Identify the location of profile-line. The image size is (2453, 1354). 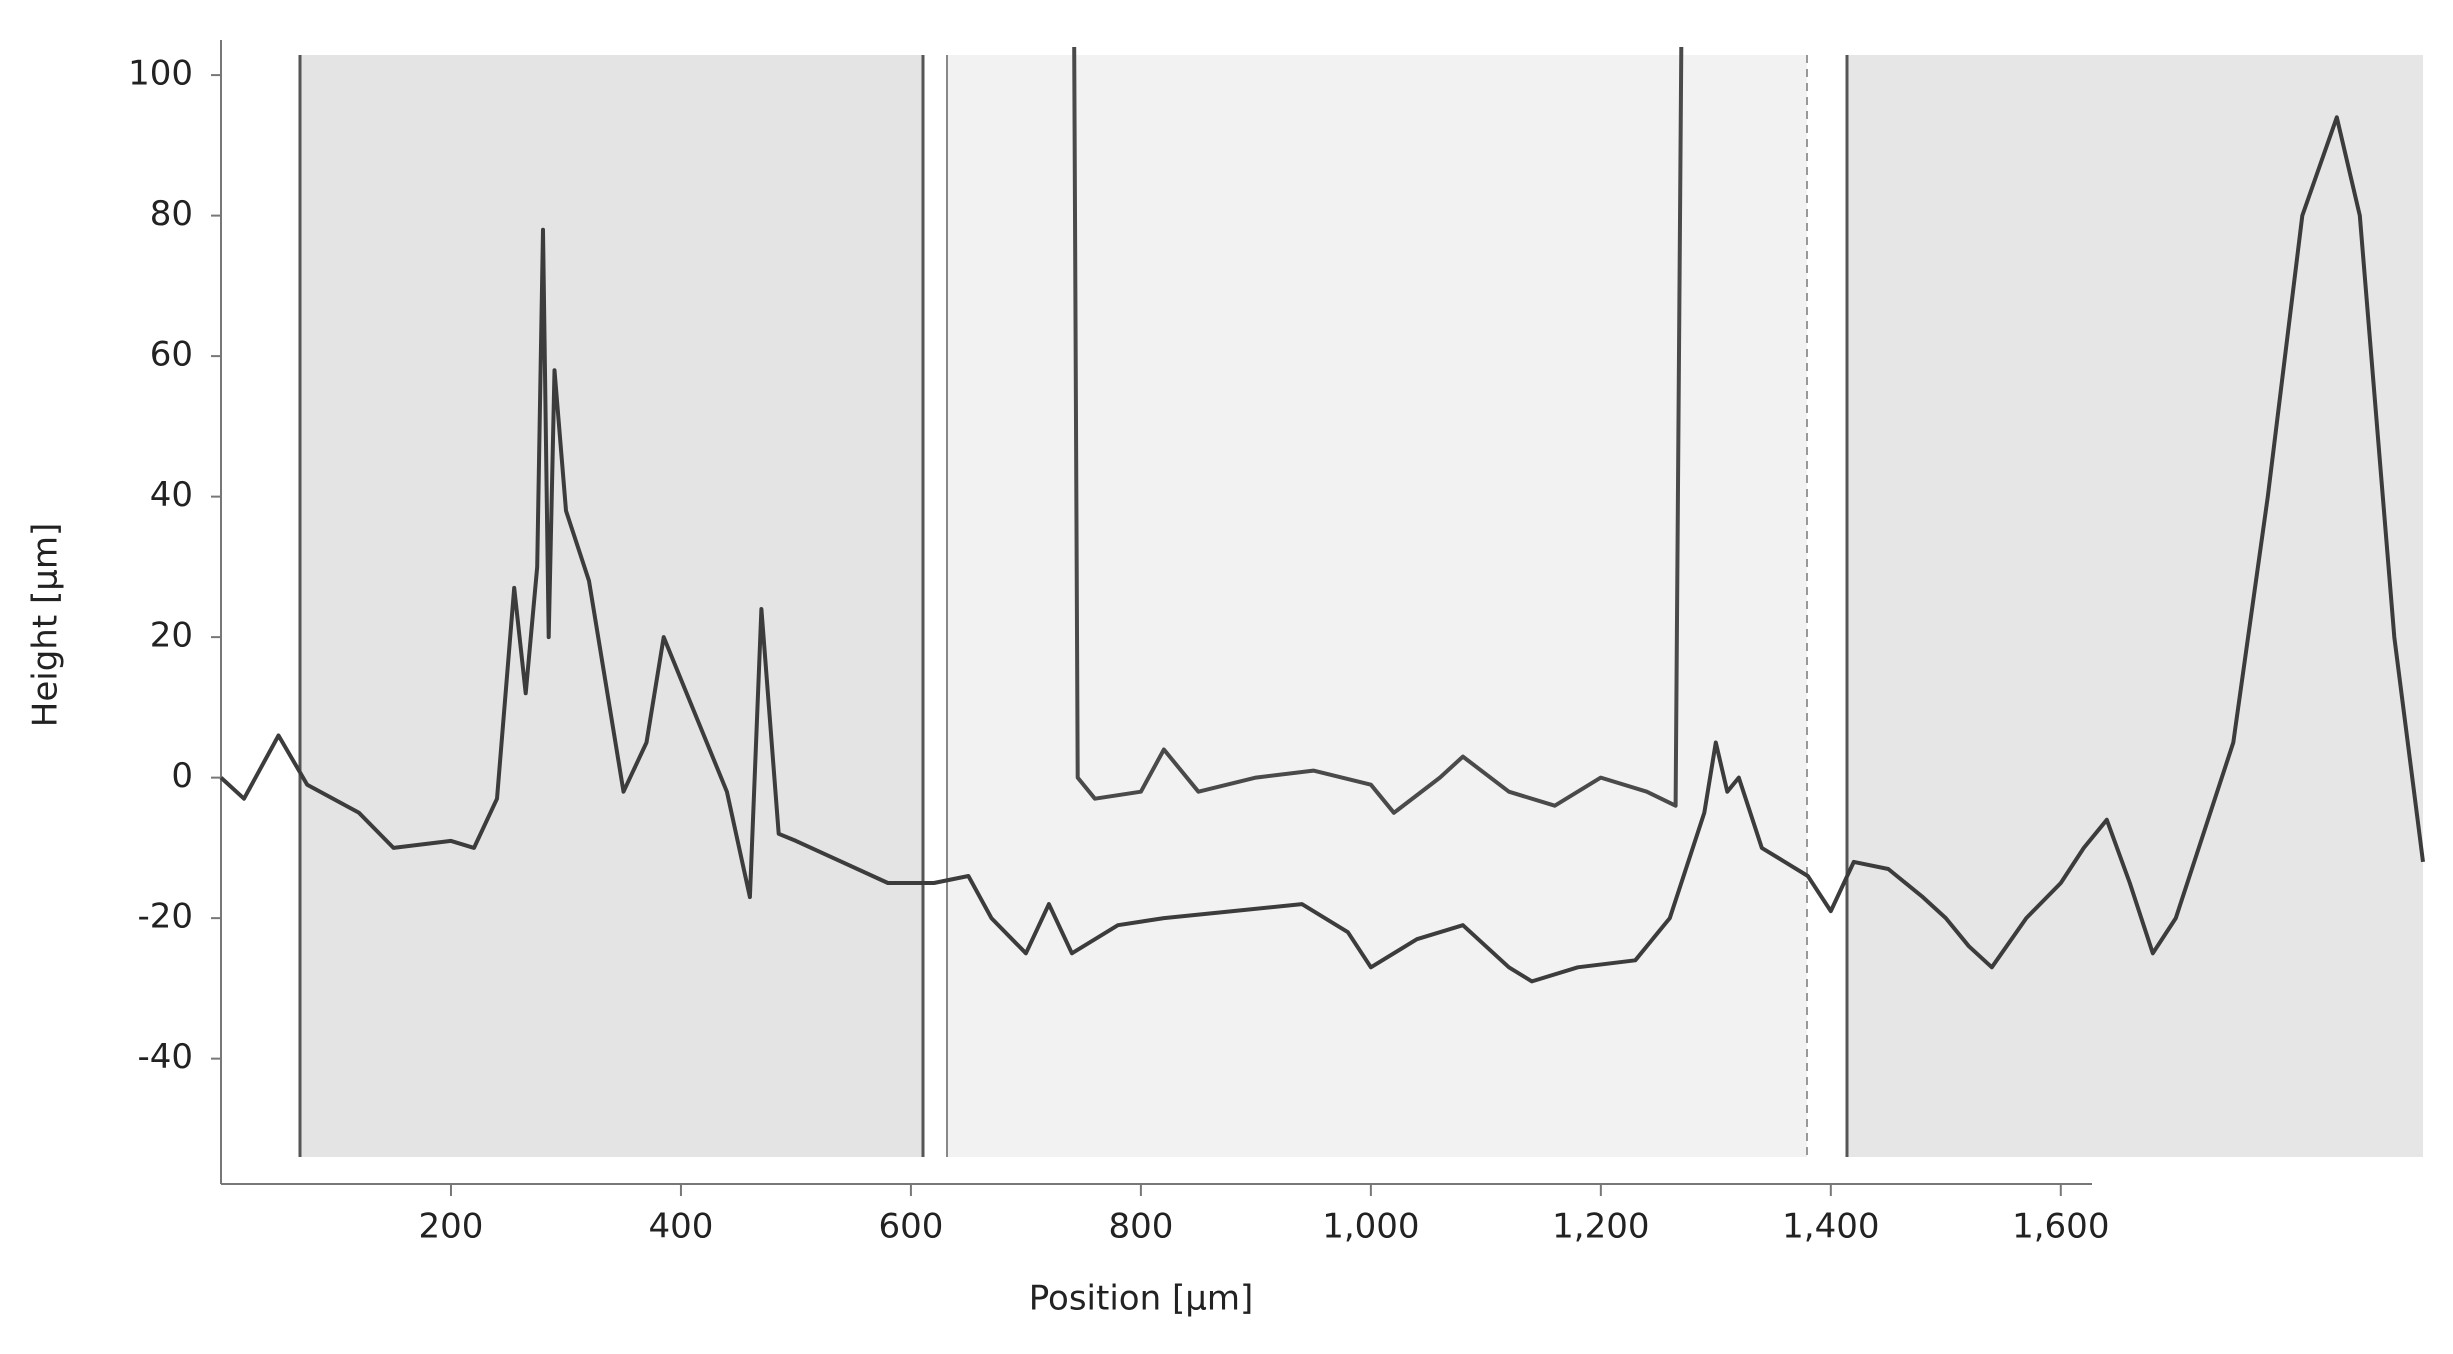
(1378, 430).